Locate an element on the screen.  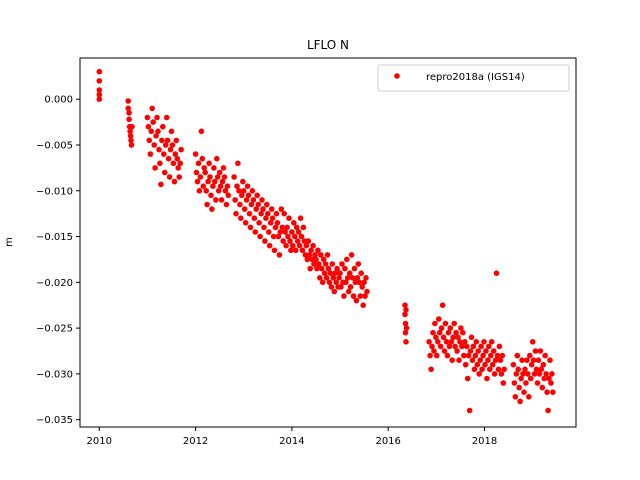
y-tick-label: −0.025 is located at coordinates (54, 329).